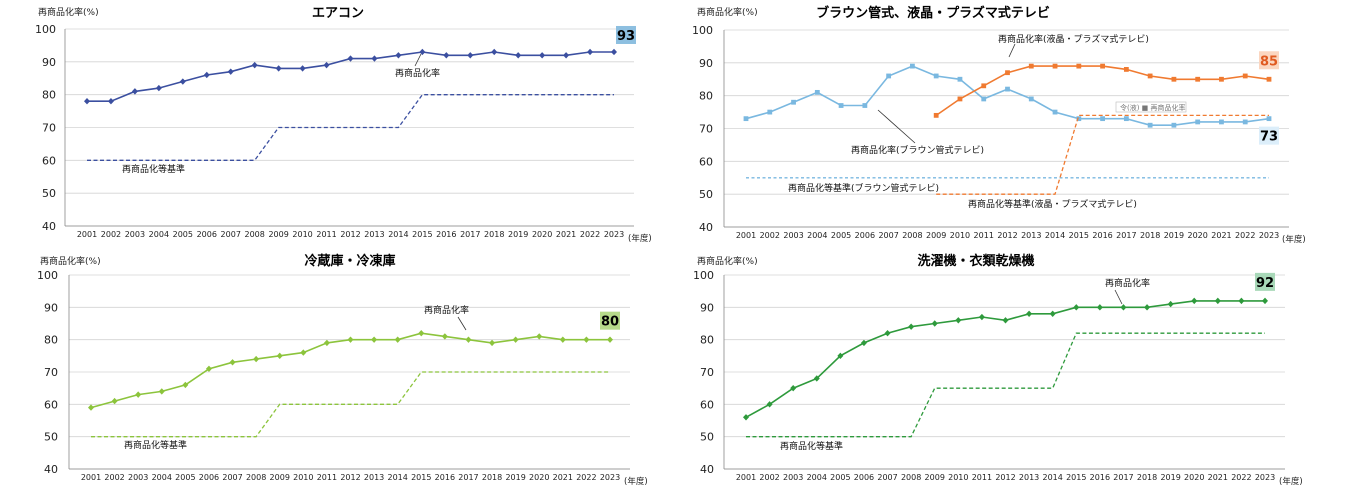  What do you see at coordinates (70, 261) in the screenshot?
I see `y-axis-label: 再商品化率(%)` at bounding box center [70, 261].